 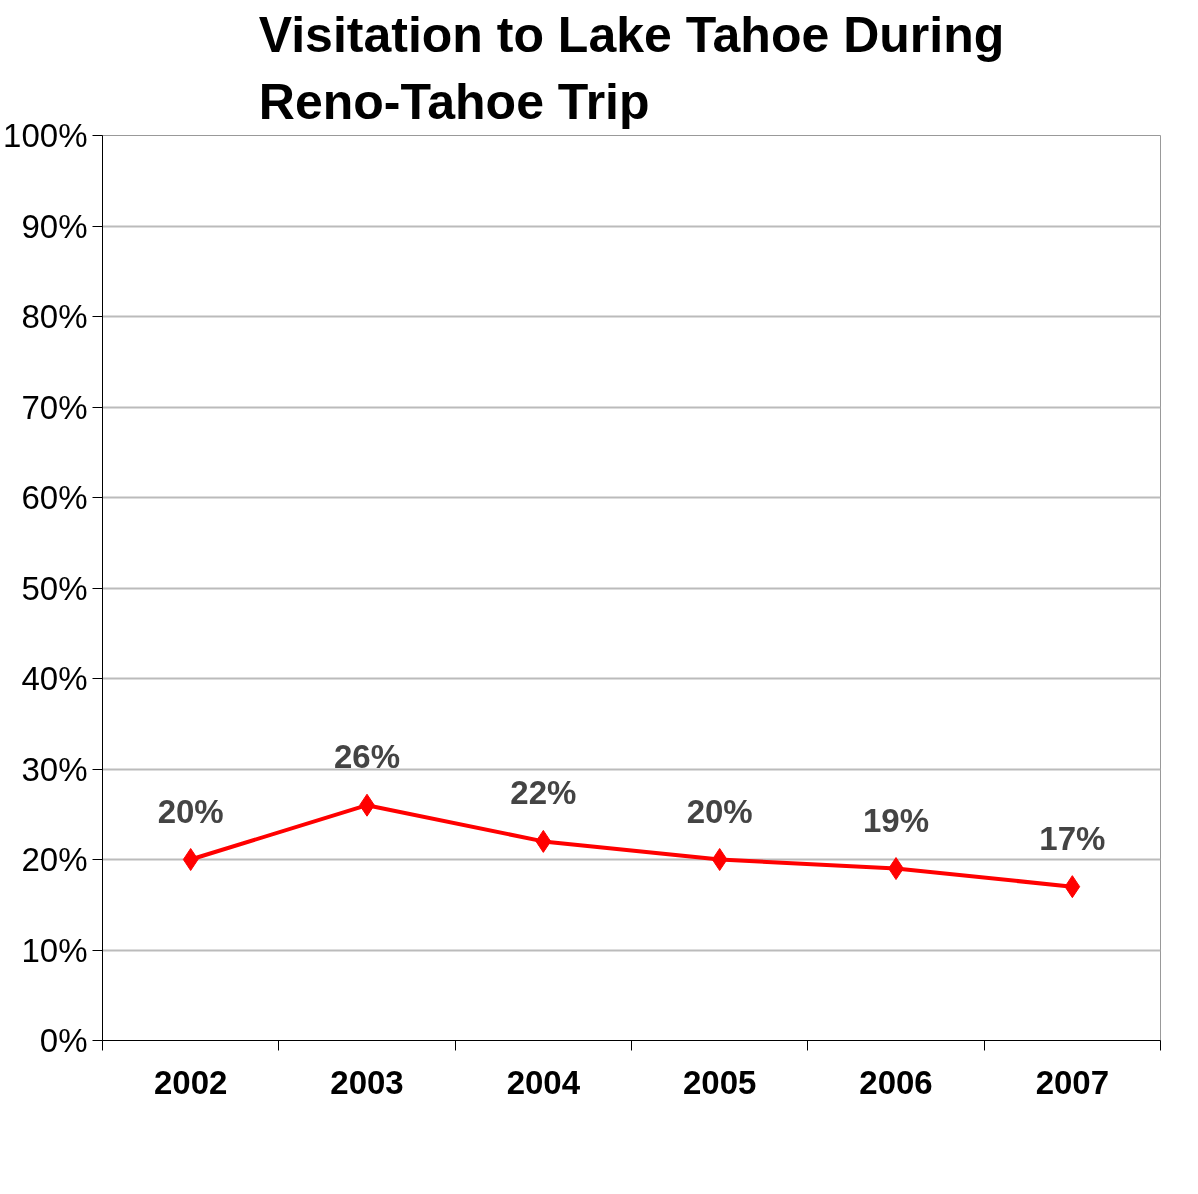 I want to click on y-tick-label: 100%, so click(x=45, y=135).